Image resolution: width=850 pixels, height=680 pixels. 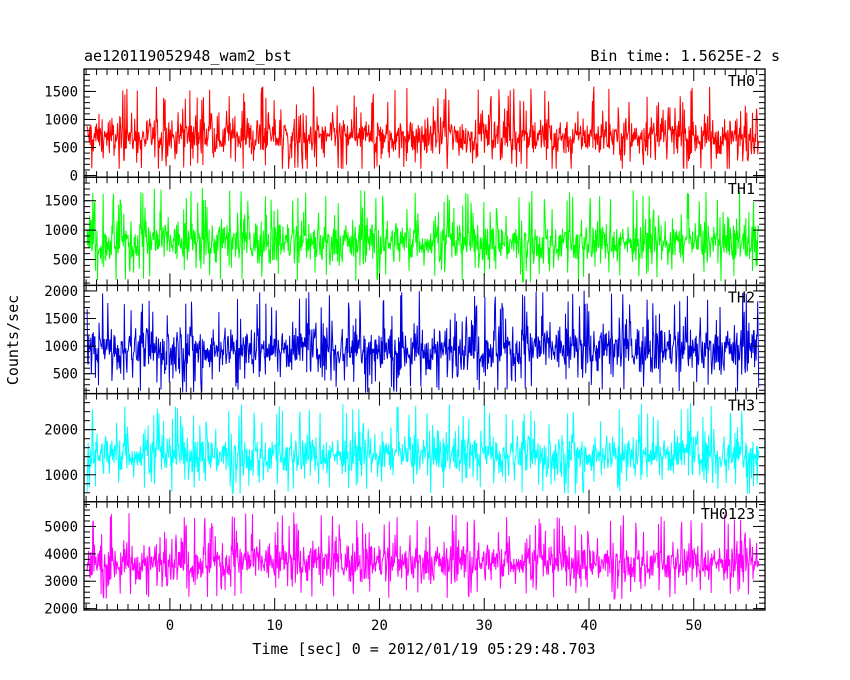 What do you see at coordinates (693, 626) in the screenshot?
I see `x-tick-label: 50` at bounding box center [693, 626].